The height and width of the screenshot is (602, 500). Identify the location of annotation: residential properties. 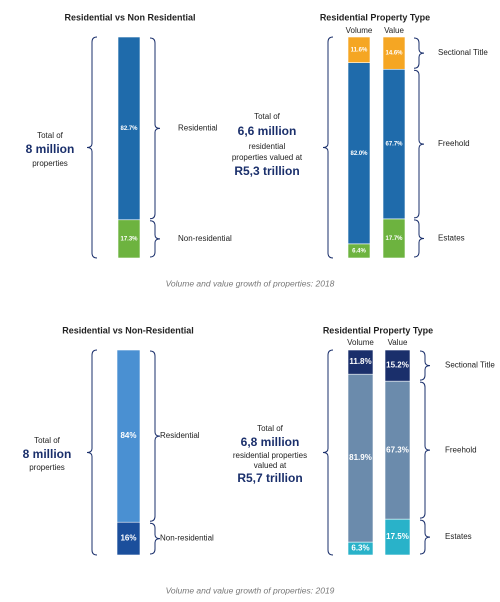
(270, 455).